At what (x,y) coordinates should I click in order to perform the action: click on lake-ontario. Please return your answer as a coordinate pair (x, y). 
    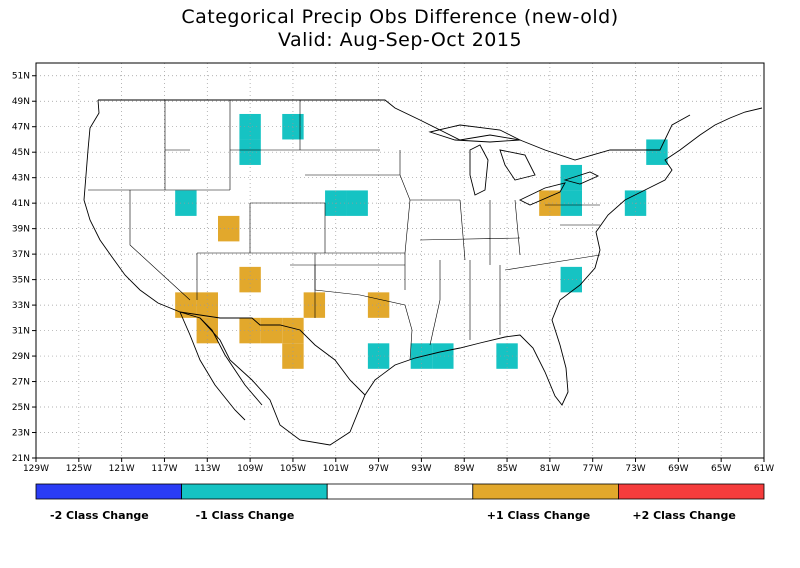
    Looking at the image, I should click on (581, 178).